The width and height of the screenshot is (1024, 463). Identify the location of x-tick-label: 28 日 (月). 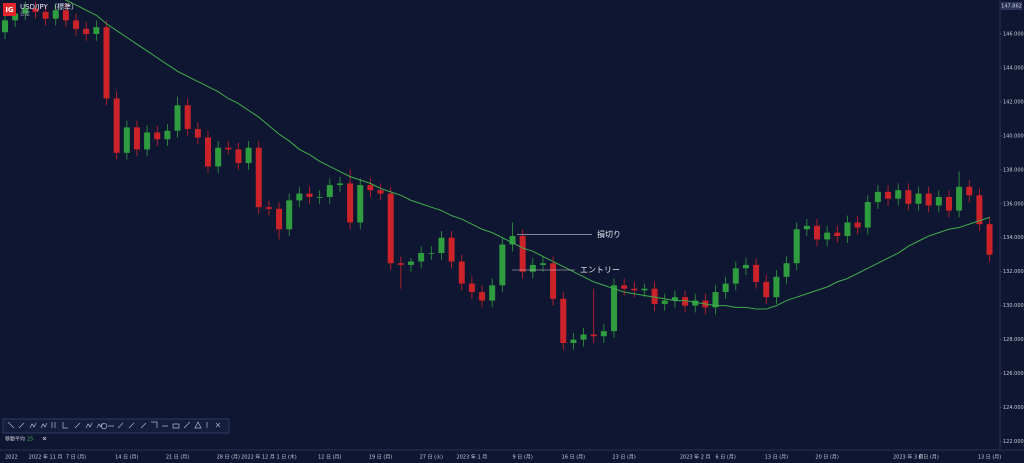
(228, 458).